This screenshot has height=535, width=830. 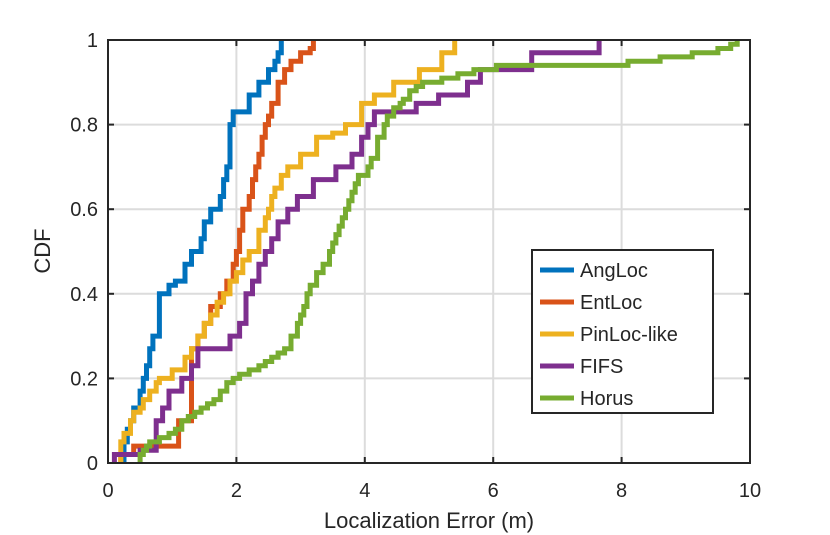 I want to click on y-tick-label: 0.2, so click(x=84, y=379).